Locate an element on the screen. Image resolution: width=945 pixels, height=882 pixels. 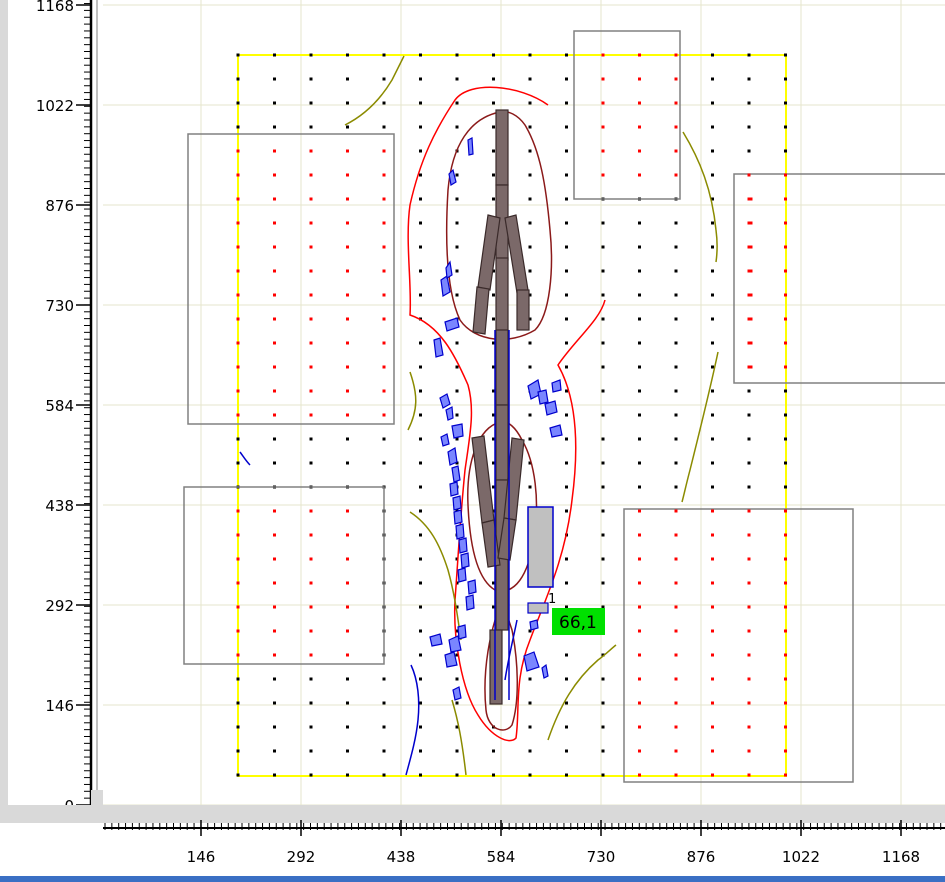
y-tick-label: 584 is located at coordinates (59, 406).